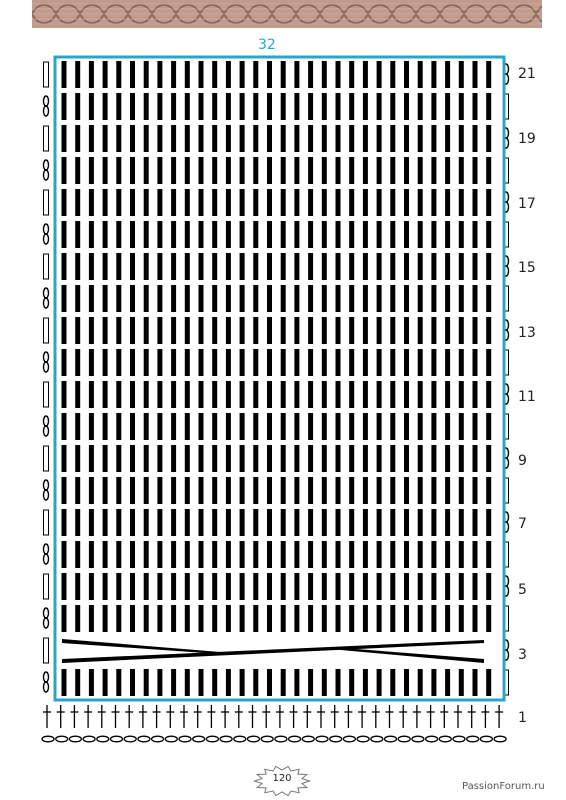 The width and height of the screenshot is (566, 800). What do you see at coordinates (522, 655) in the screenshot?
I see `row-number-label: 3` at bounding box center [522, 655].